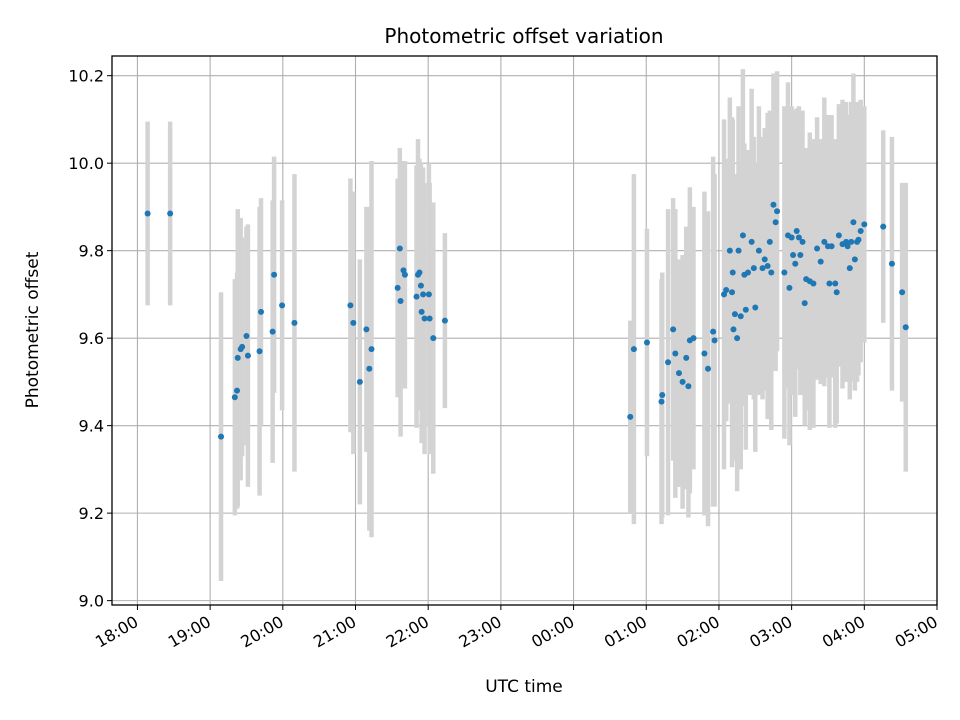 Image resolution: width=960 pixels, height=720 pixels. What do you see at coordinates (91, 251) in the screenshot?
I see `y-tick-label: 9.8` at bounding box center [91, 251].